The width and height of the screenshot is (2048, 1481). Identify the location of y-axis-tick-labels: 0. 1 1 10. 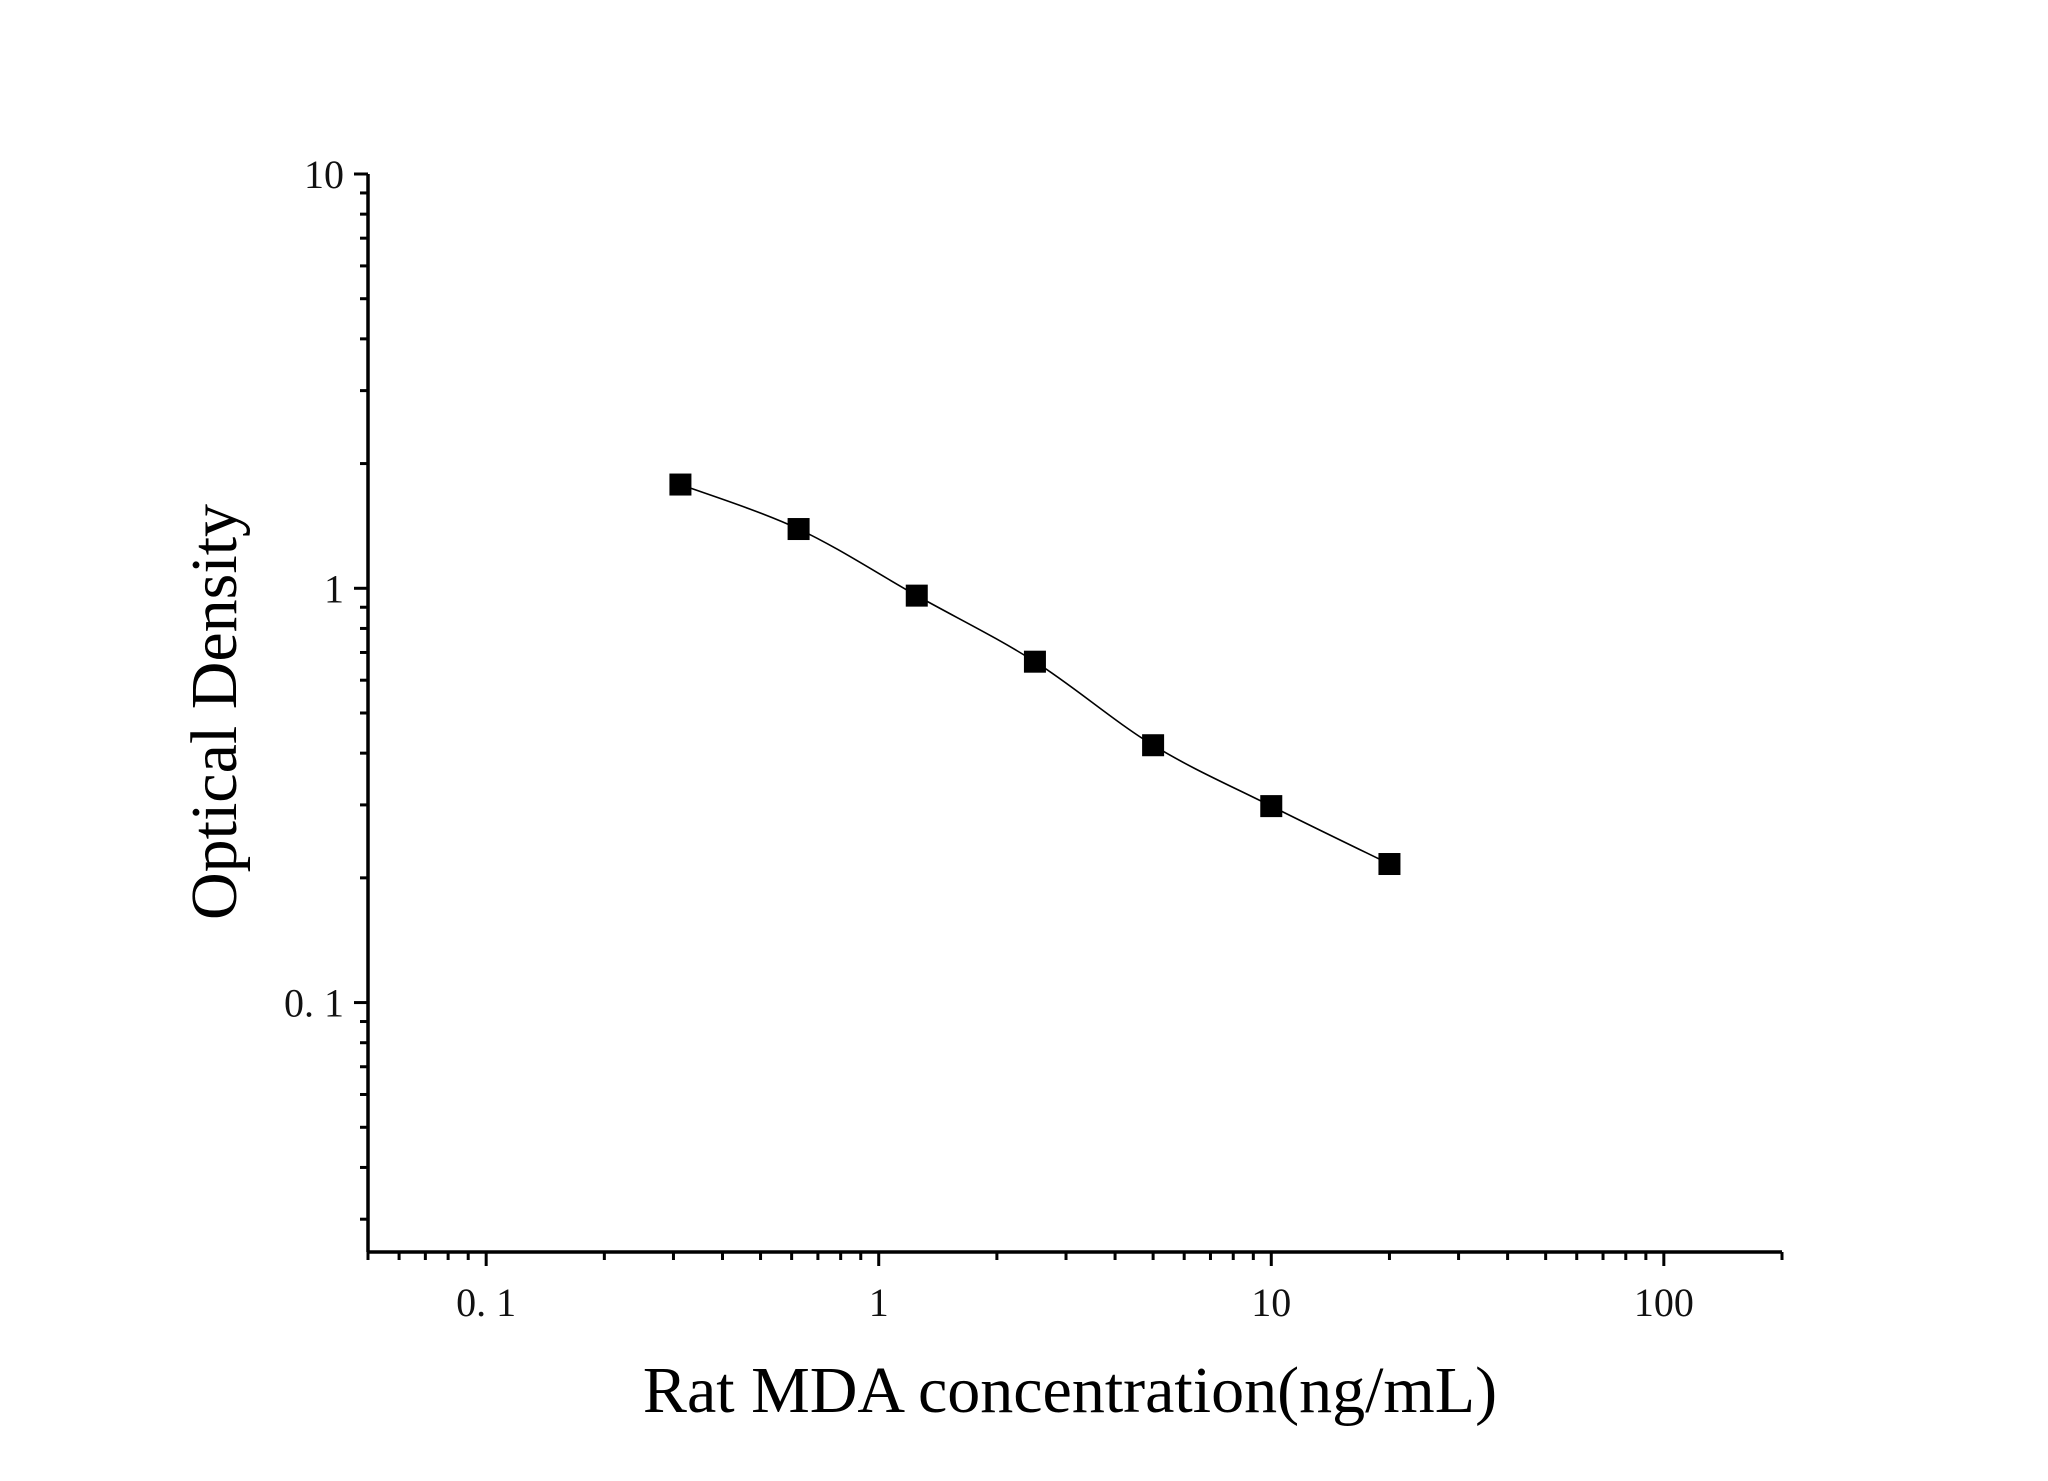
(314, 589).